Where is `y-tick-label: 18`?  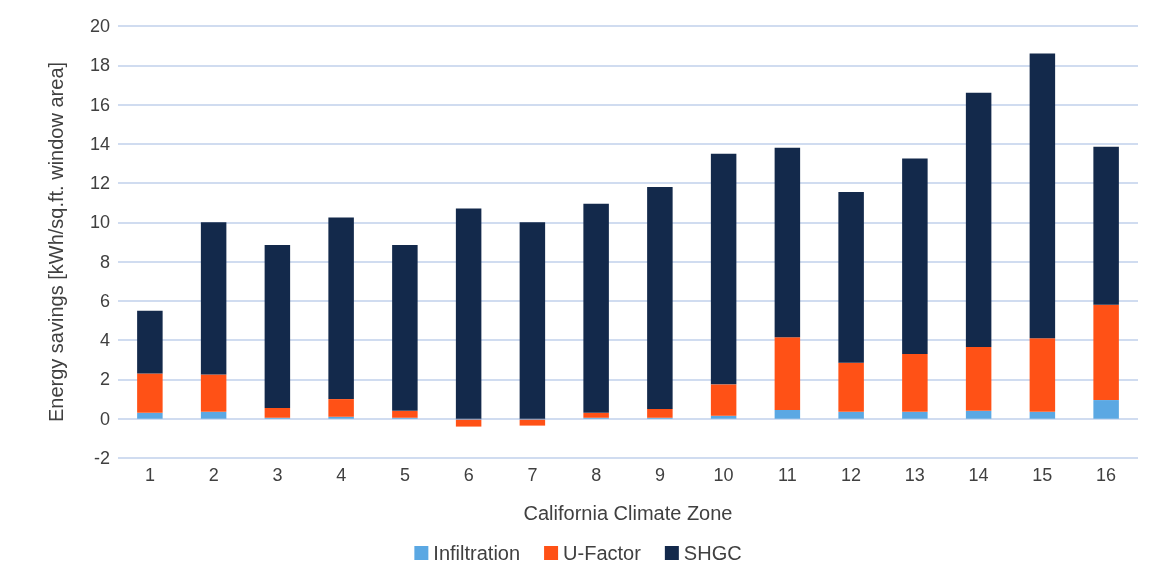 y-tick-label: 18 is located at coordinates (99, 65).